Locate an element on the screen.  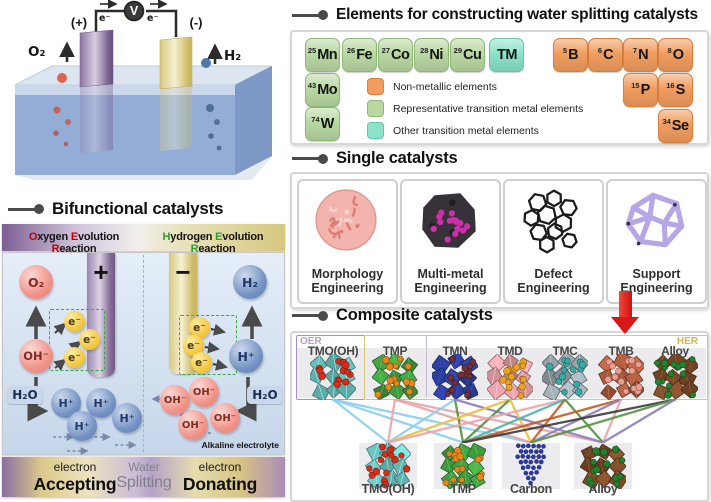
composite-top-label-TMO(OH): TMO(OH) is located at coordinates (333, 351).